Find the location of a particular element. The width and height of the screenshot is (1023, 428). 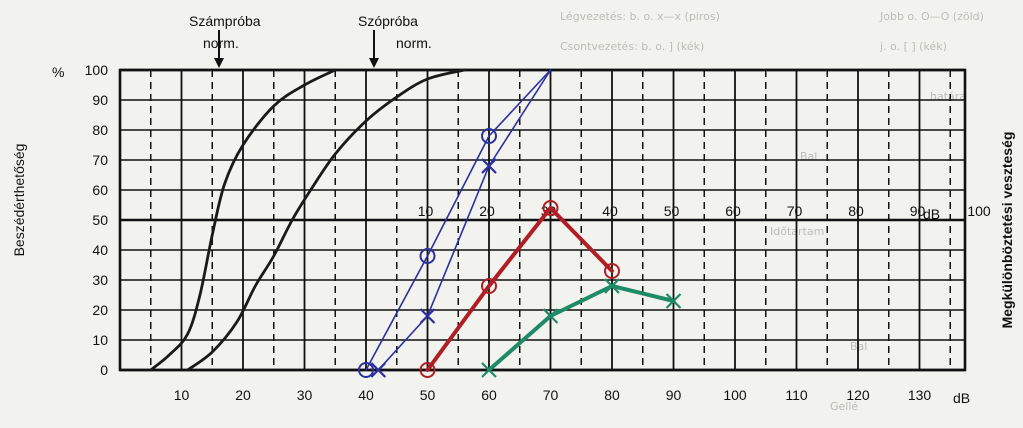

x-bottom-tick-label: 60 is located at coordinates (489, 395).